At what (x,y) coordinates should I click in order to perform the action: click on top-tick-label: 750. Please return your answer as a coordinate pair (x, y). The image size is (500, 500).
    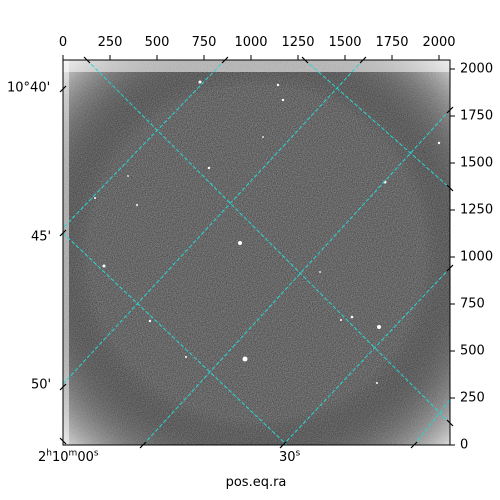
    Looking at the image, I should click on (204, 42).